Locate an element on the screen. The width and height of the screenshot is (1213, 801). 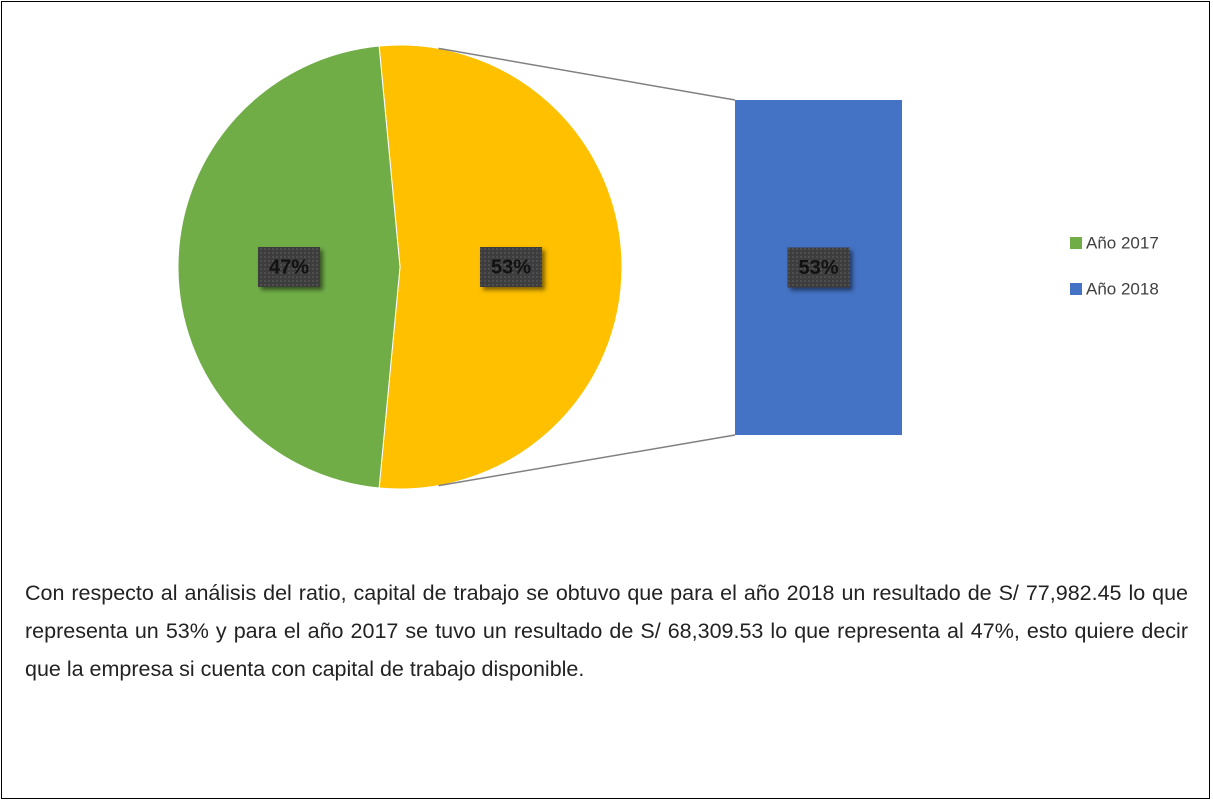
legend-label: Año 2018 is located at coordinates (1122, 288).